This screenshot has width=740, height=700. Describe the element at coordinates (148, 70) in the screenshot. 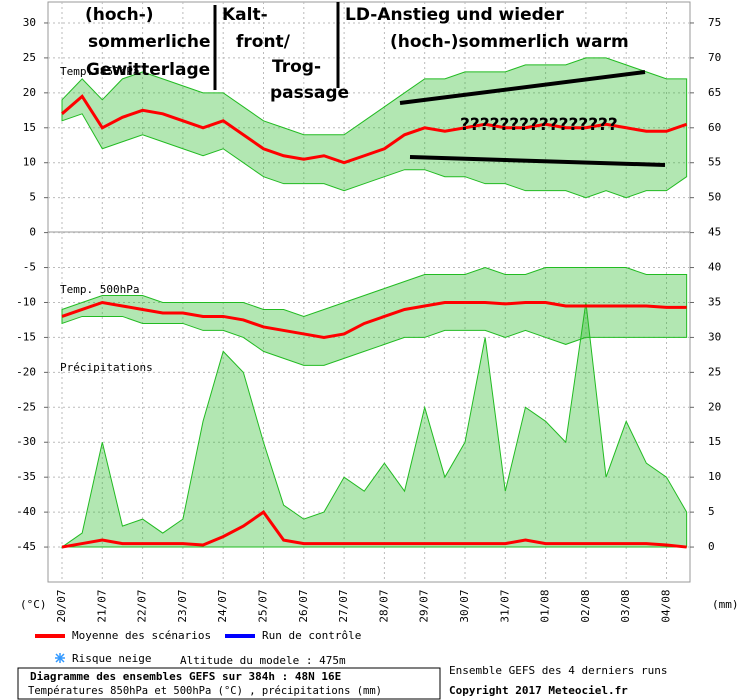

I see `annotation: Gewitterlage` at that location.